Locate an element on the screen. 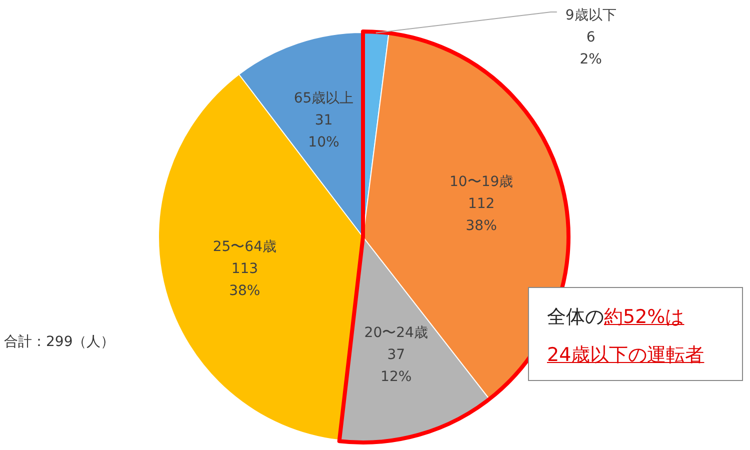 The width and height of the screenshot is (750, 450). data-label: 112 38% is located at coordinates (481, 215).